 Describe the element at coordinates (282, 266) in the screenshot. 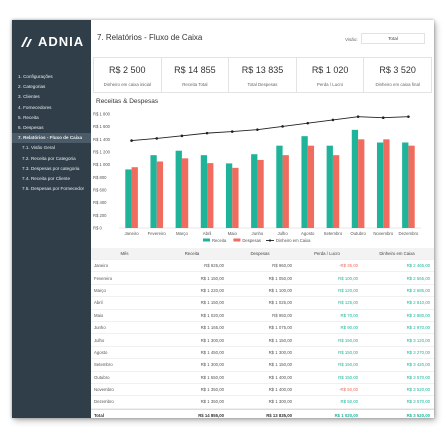

I see `table-cell: R$ 960,00` at that location.